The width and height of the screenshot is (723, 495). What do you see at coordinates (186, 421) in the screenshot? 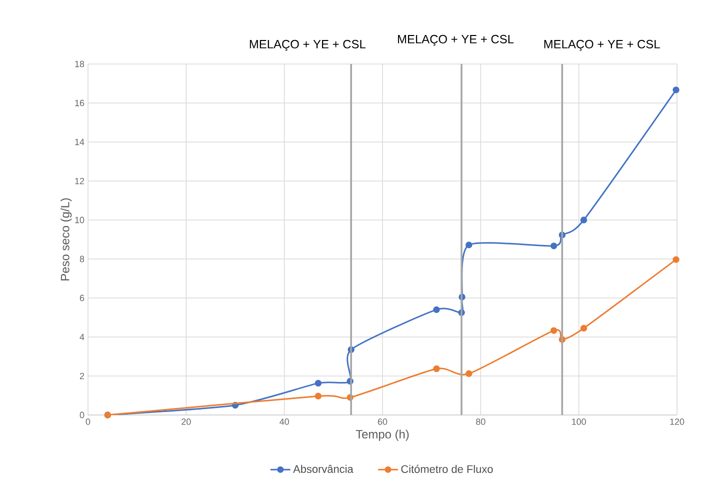
I see `x-tick-label: 20` at bounding box center [186, 421].